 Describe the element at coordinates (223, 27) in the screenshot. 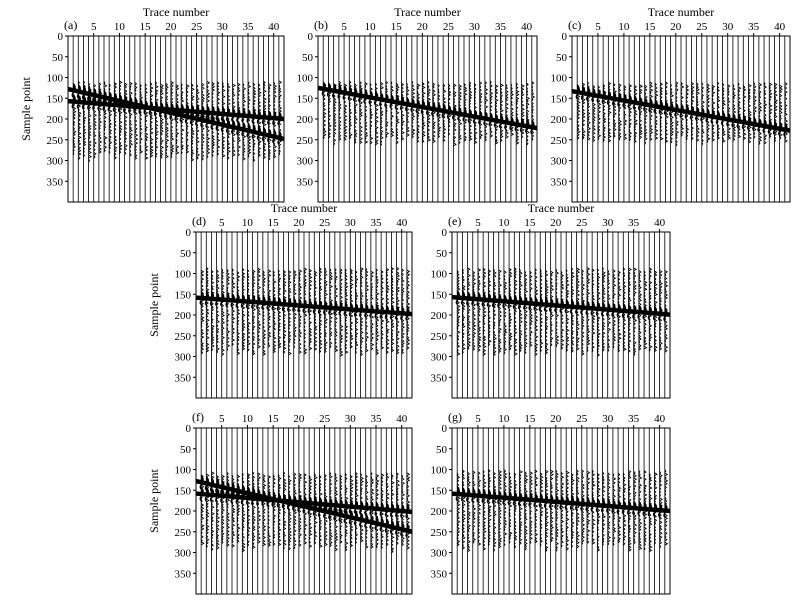

I see `x-tick-label: 30` at that location.